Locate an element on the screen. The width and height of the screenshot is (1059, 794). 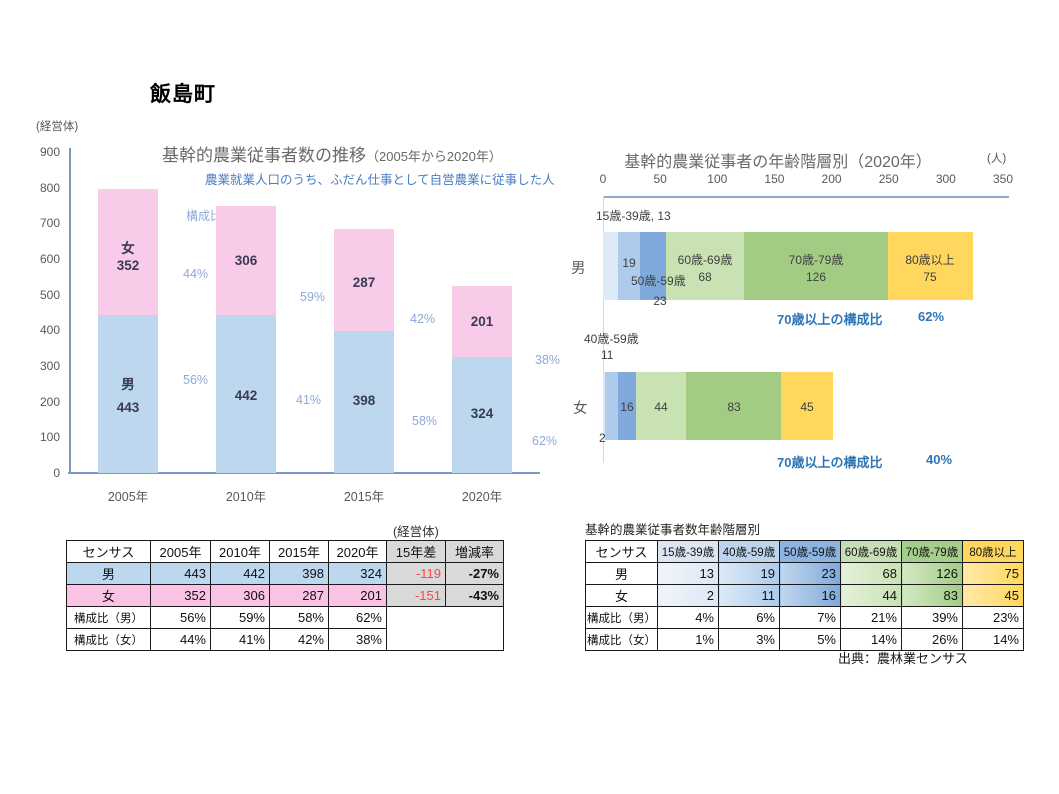
table-cell: 44% is located at coordinates (180, 639).